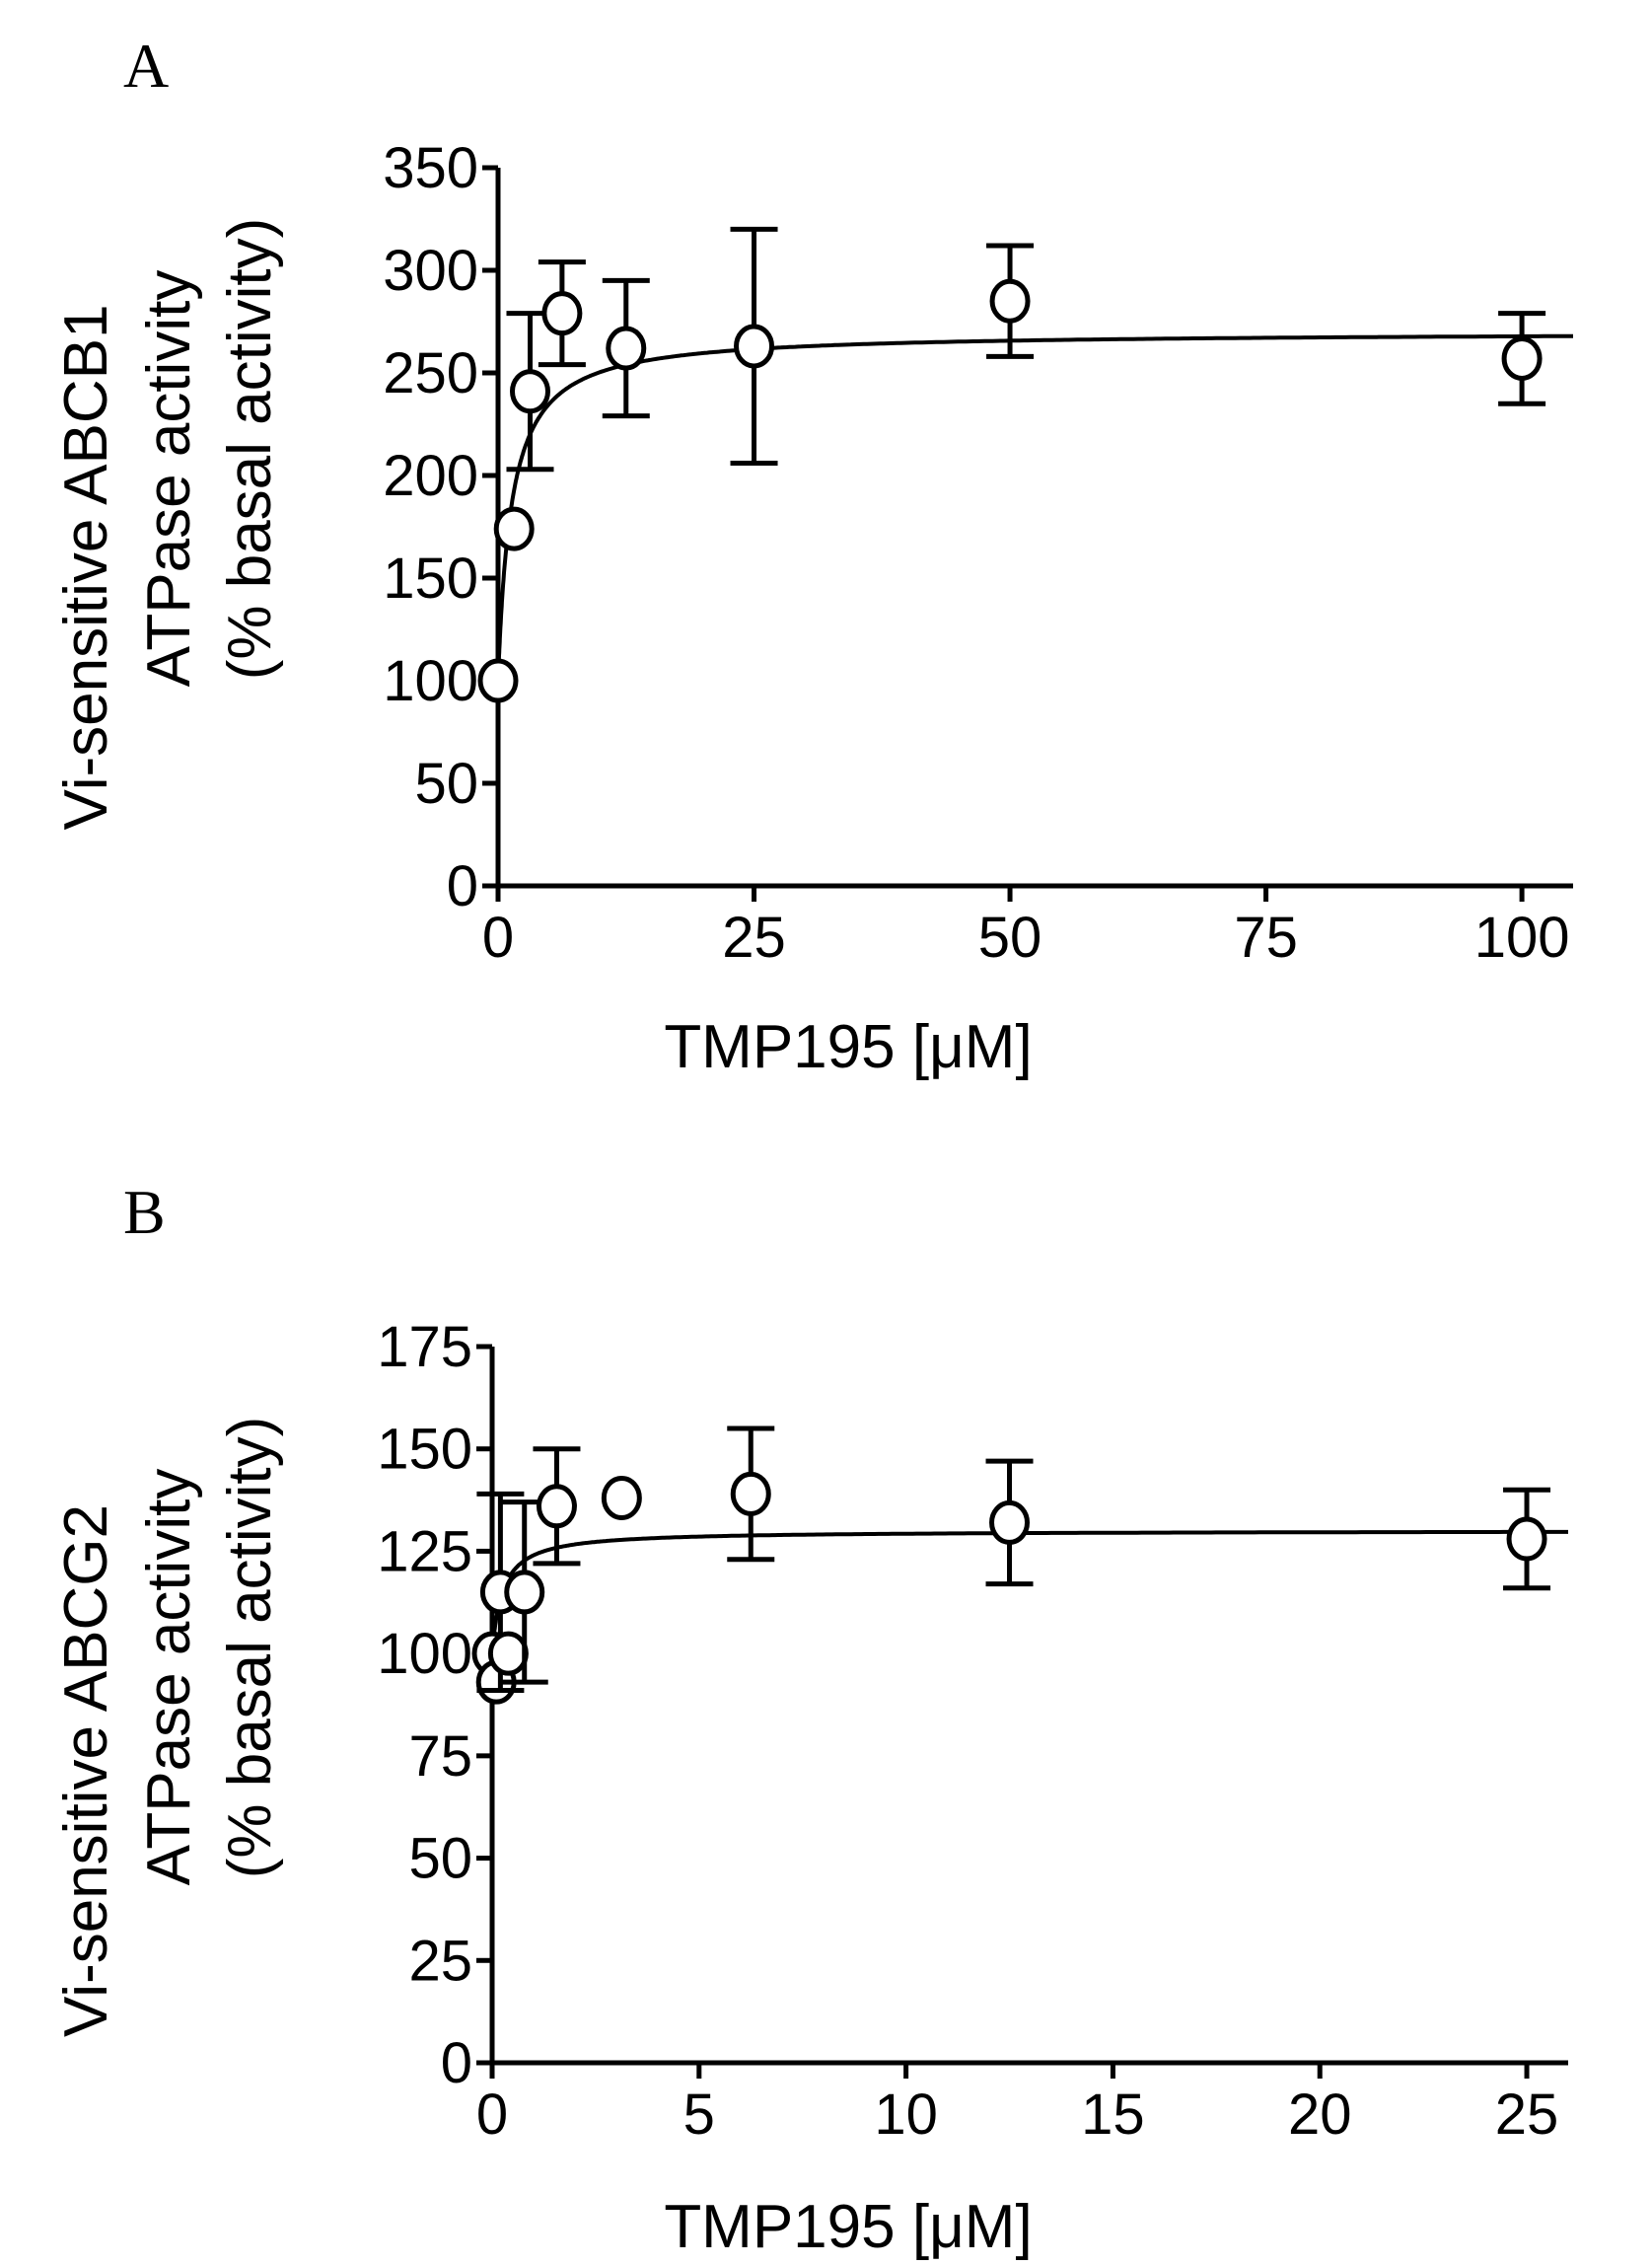 The width and height of the screenshot is (1652, 2266). Describe the element at coordinates (146, 66) in the screenshot. I see `panel-label-a: A` at that location.